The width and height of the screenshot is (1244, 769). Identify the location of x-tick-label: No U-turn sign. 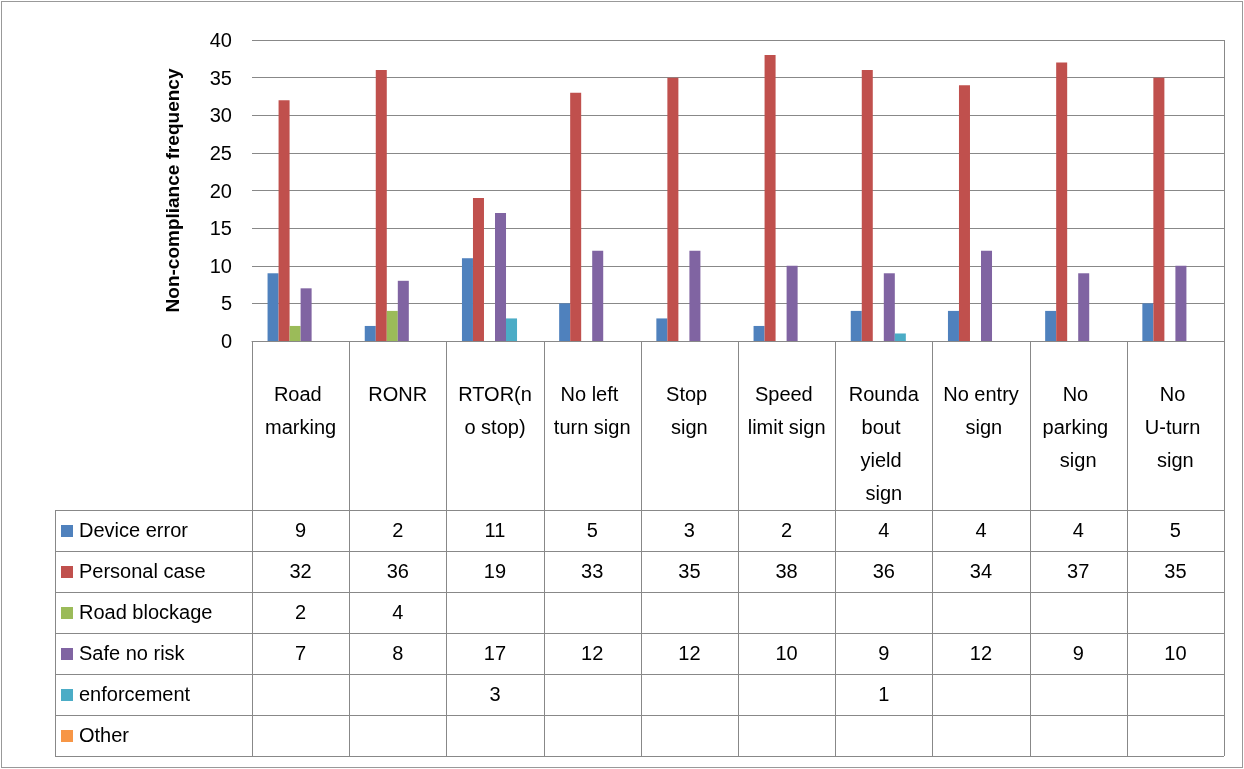
(1175, 426).